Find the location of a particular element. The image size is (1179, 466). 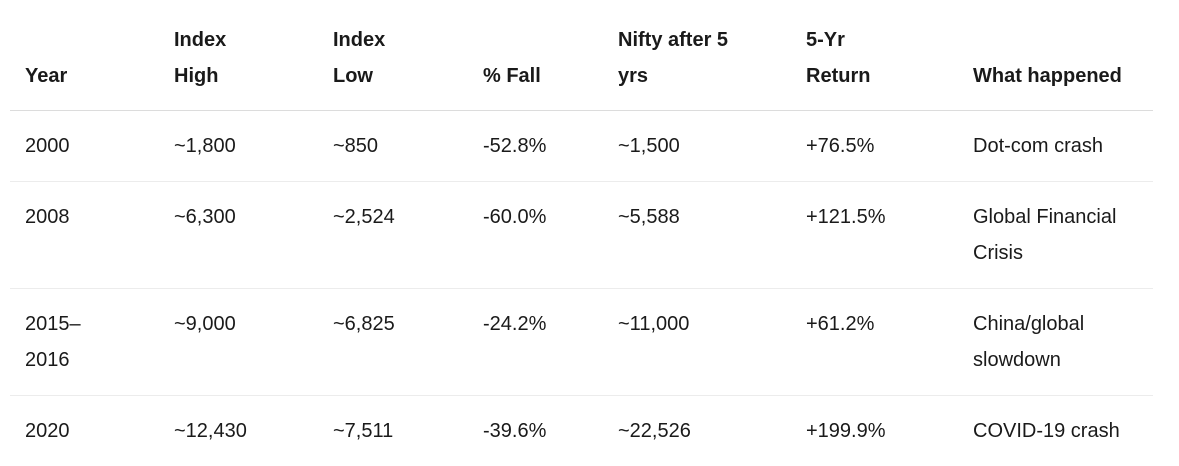

table-cell: ~6,825 is located at coordinates (408, 342).